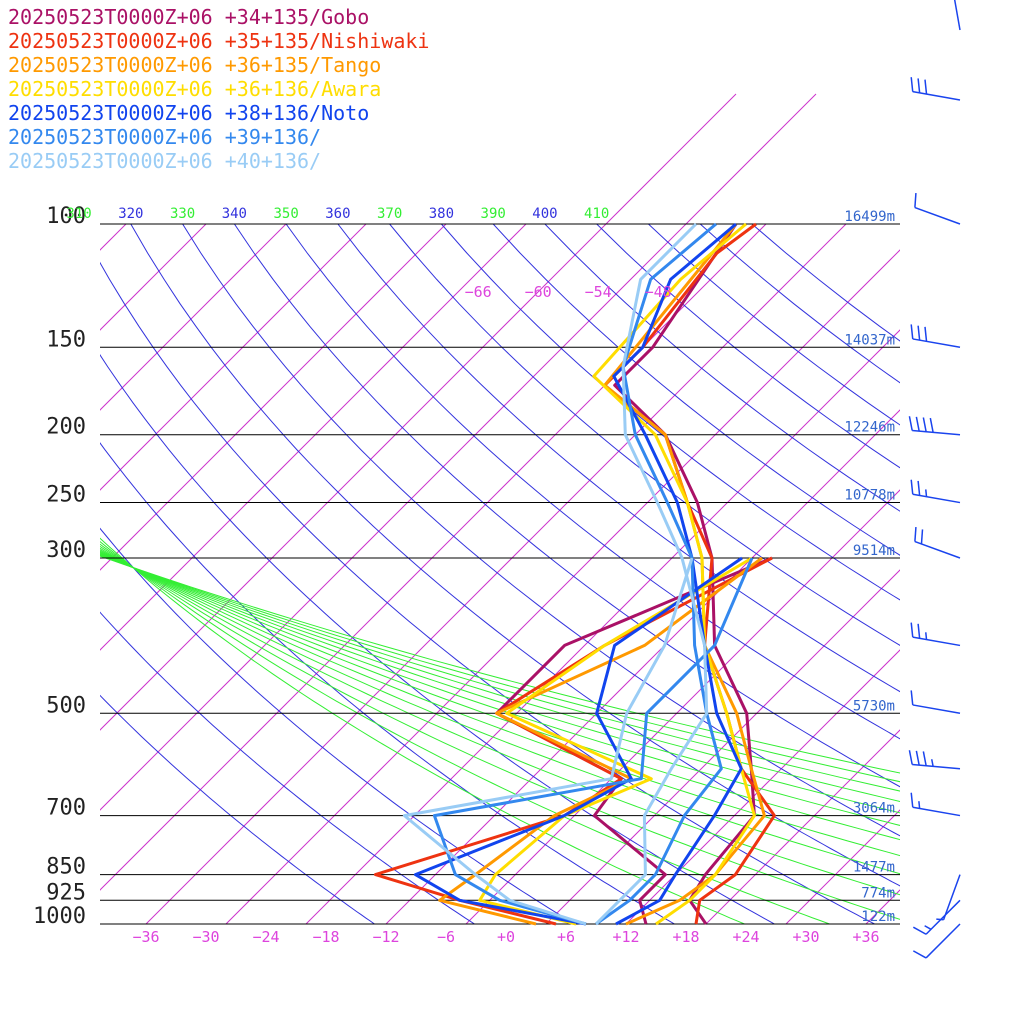  What do you see at coordinates (878, 917) in the screenshot?
I see `height-label: 122m` at bounding box center [878, 917].